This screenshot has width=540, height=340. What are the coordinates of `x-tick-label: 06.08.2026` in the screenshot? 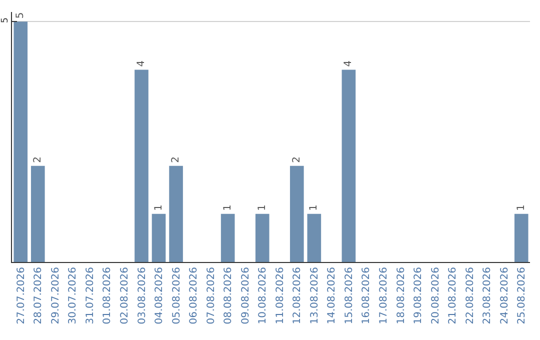 It's located at (194, 295).